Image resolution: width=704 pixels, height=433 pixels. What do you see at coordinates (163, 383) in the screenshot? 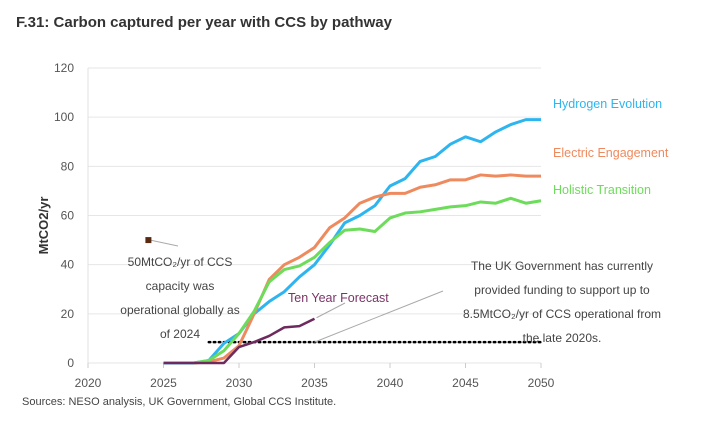
I see `x-tick-label: 2025` at bounding box center [163, 383].